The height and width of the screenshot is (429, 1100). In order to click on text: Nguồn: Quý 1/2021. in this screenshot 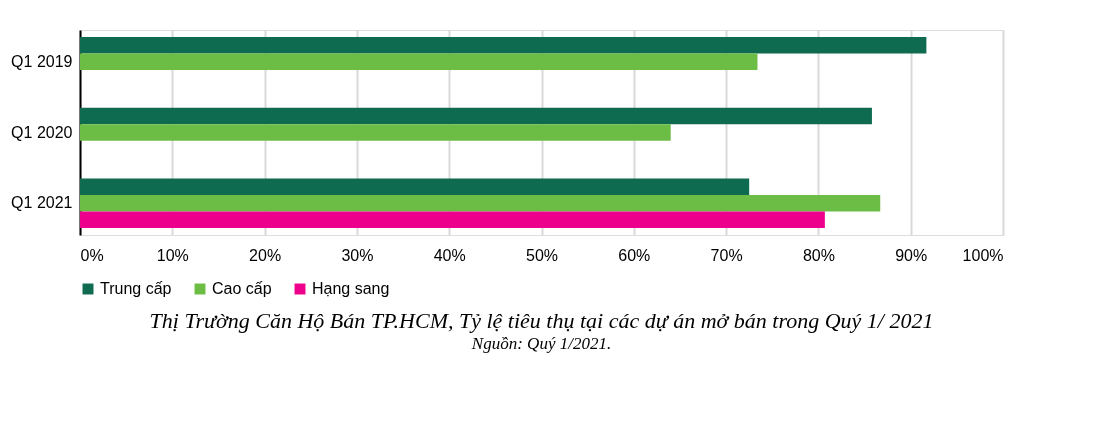, I will do `click(541, 343)`.